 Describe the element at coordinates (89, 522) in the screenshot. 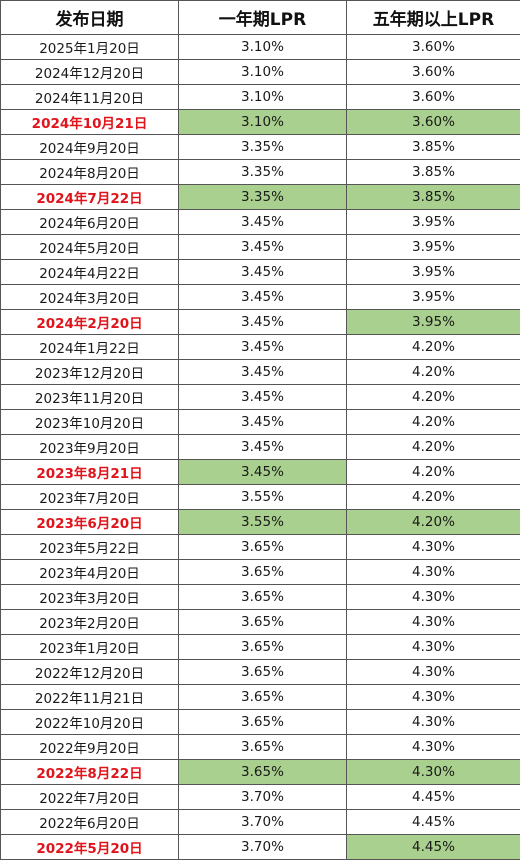

I see `date-cell: 2023年6月20日` at that location.